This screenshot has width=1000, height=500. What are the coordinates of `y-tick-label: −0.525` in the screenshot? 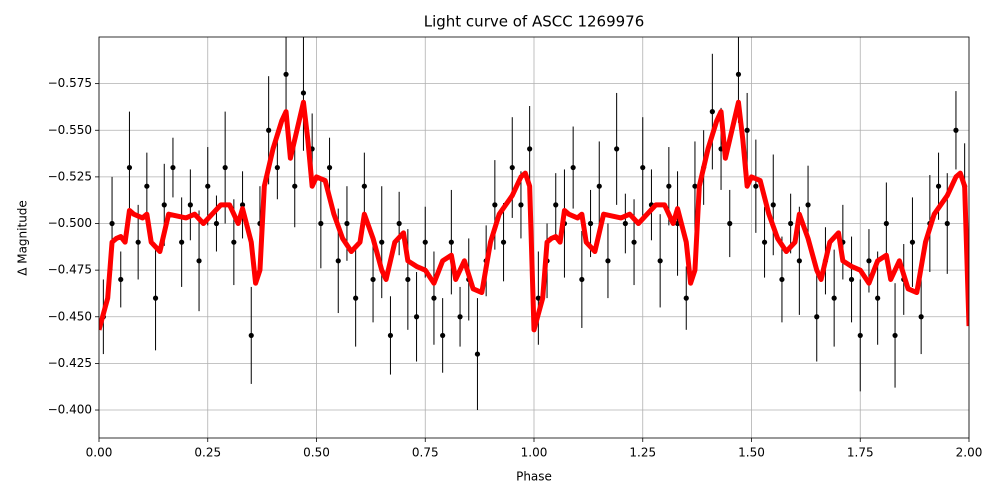 It's located at (70, 176).